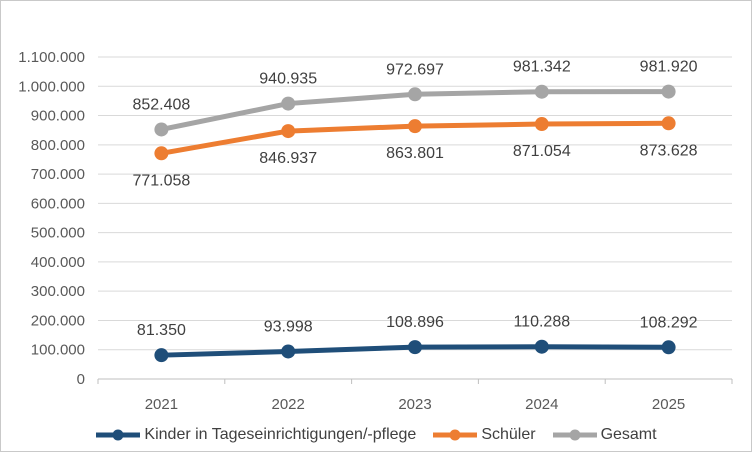 The width and height of the screenshot is (752, 453). Describe the element at coordinates (541, 322) in the screenshot. I see `data-label: 110.288` at that location.